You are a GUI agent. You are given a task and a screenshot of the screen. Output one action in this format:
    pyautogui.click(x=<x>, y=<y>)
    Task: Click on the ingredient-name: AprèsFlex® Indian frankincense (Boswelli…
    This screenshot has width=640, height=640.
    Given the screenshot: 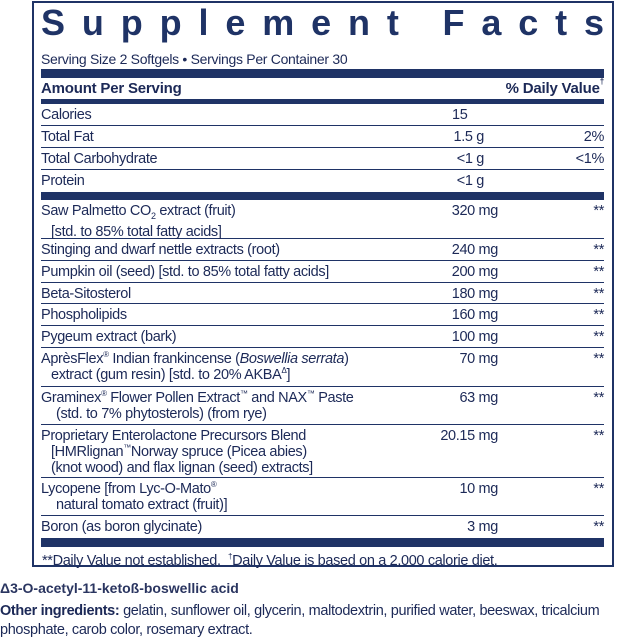 What is the action you would take?
    pyautogui.click(x=226, y=368)
    